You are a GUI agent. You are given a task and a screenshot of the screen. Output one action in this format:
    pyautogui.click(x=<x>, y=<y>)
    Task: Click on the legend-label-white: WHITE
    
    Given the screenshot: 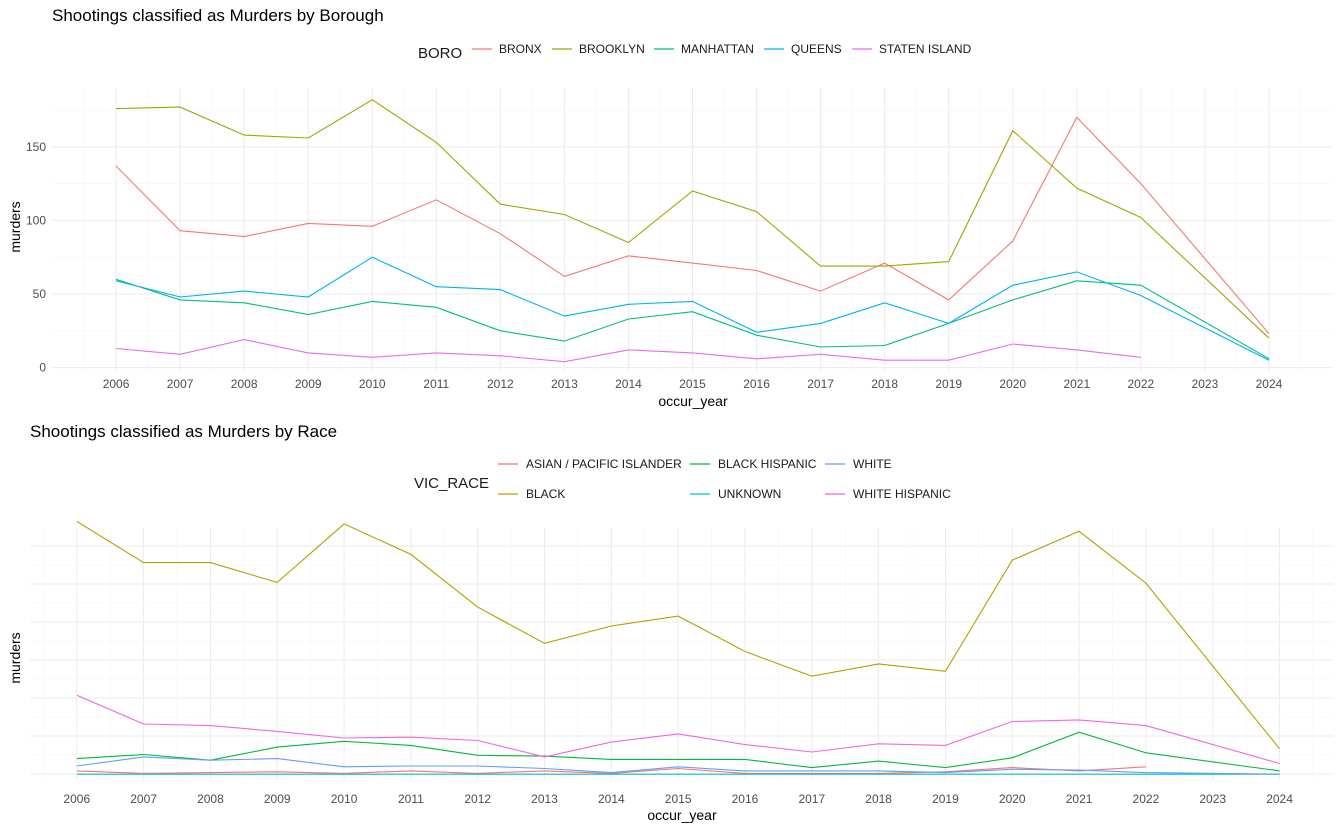 What is the action you would take?
    pyautogui.click(x=872, y=464)
    